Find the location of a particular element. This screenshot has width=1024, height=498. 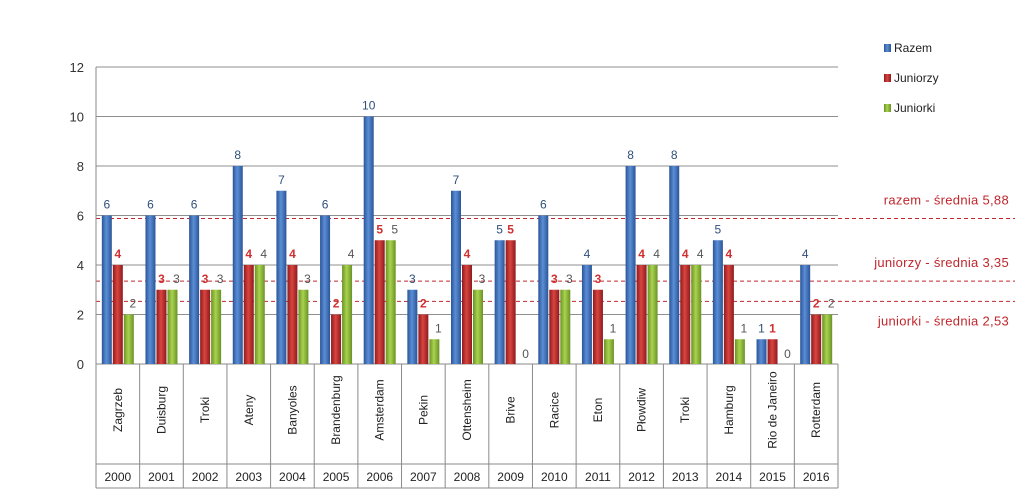

bar-razem-2012 is located at coordinates (630, 265).